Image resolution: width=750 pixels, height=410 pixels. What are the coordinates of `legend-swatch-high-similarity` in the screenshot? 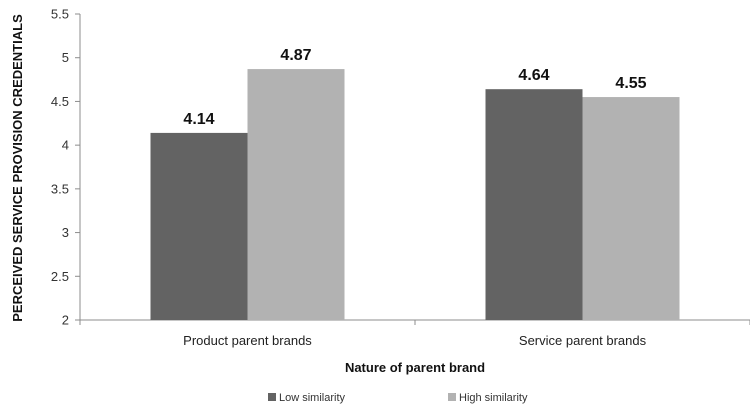 It's located at (452, 397).